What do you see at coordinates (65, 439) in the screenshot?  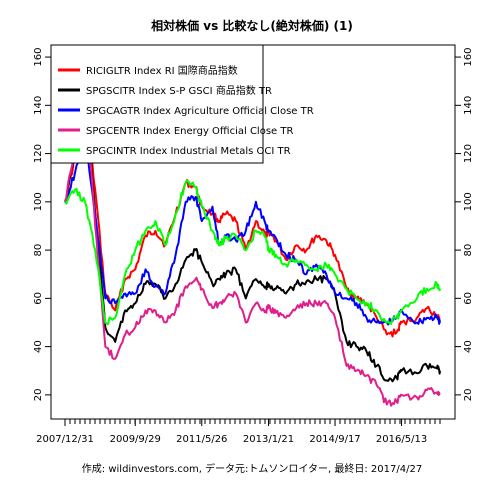 I see `x-tick-label: 2007/12/31` at bounding box center [65, 439].